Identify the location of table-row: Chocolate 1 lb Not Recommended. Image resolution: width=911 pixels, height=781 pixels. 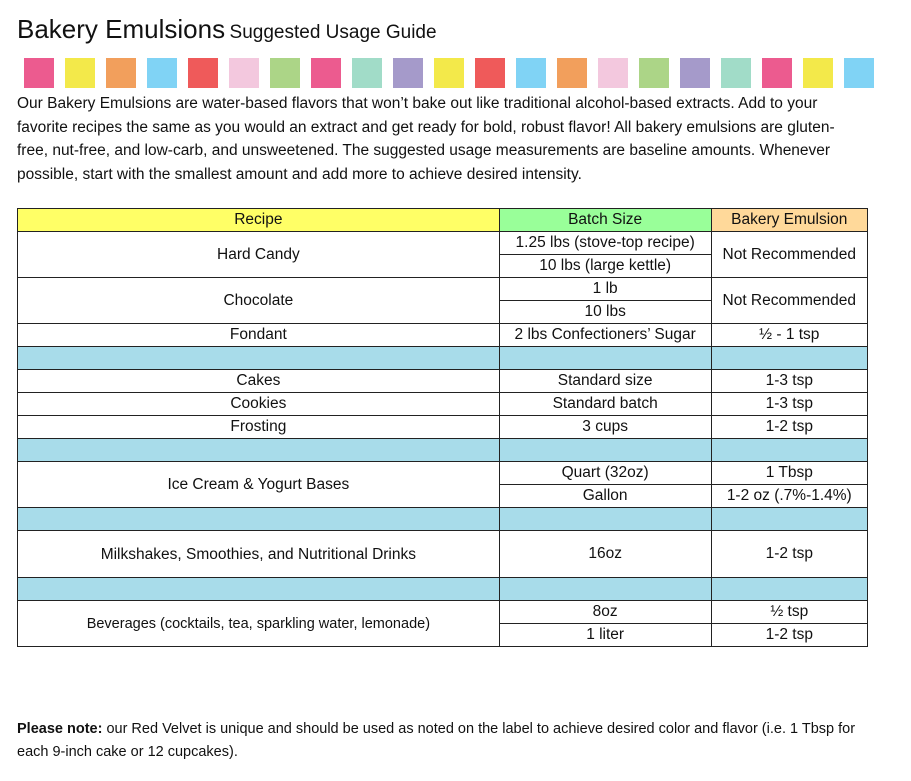
(443, 300).